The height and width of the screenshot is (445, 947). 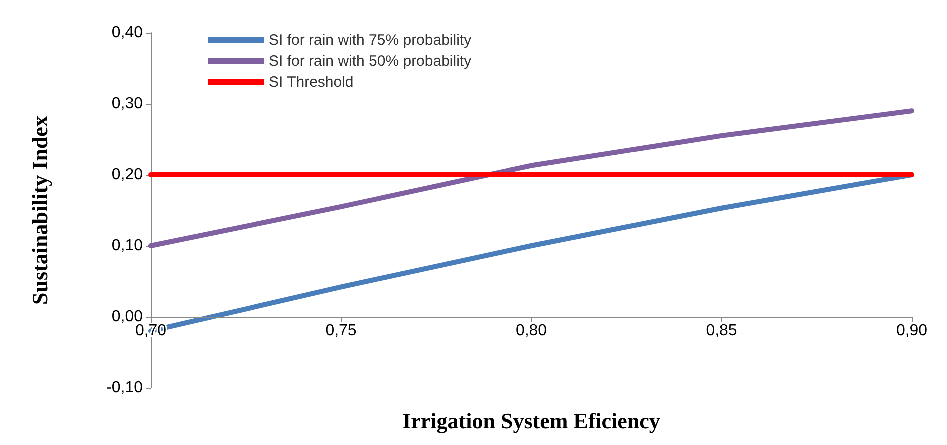 What do you see at coordinates (531, 421) in the screenshot?
I see `x-axis-title: Irrigation System Eficiency` at bounding box center [531, 421].